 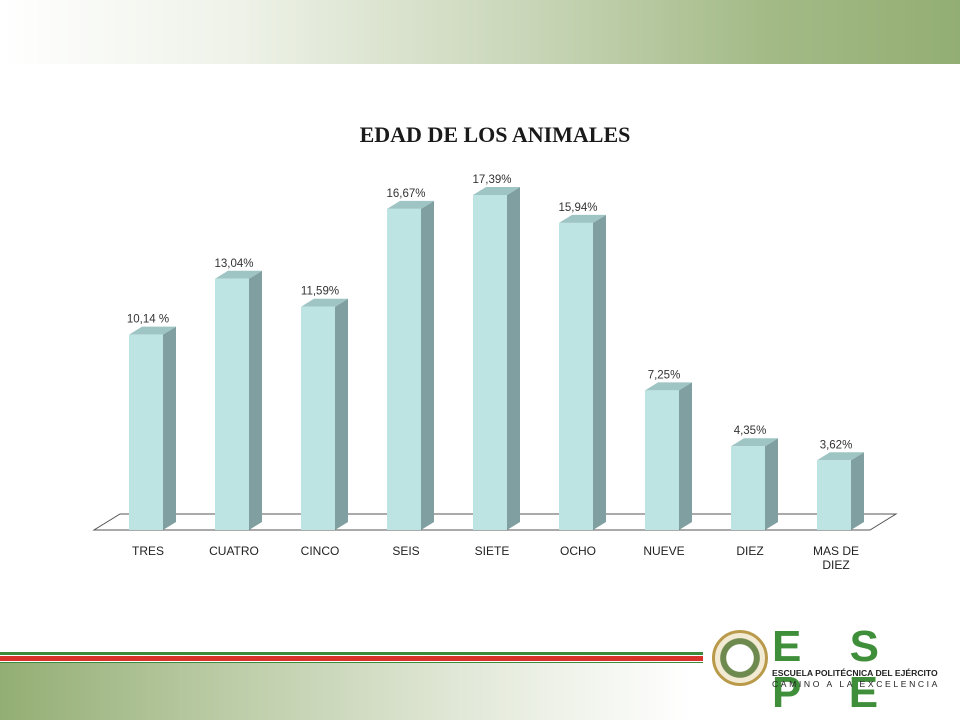 I want to click on espe-logo-text: E S P E, so click(x=834, y=669).